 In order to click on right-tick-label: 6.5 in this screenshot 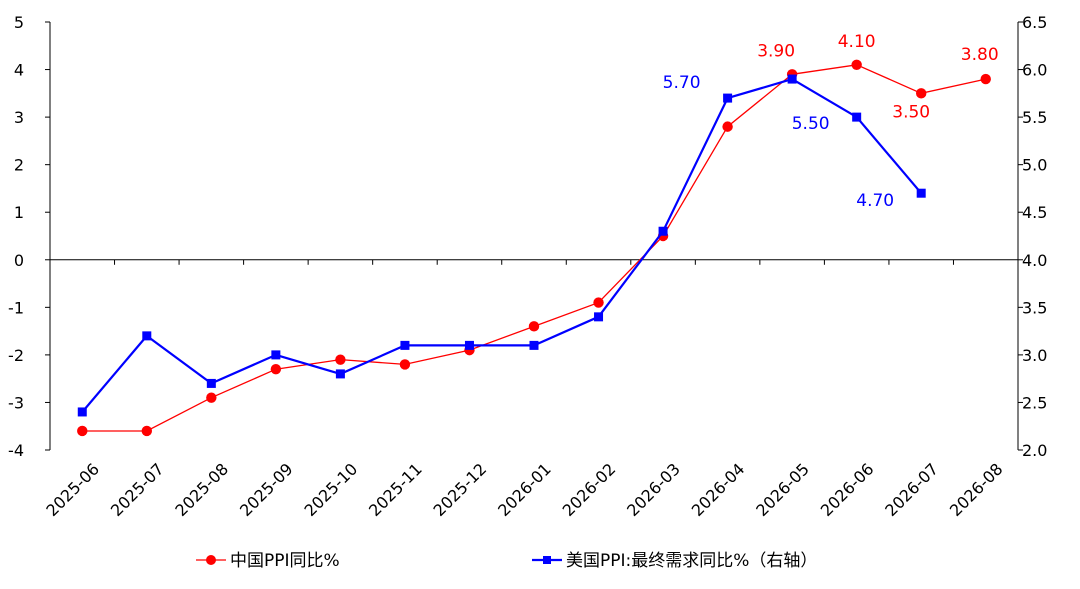, I will do `click(1034, 22)`.